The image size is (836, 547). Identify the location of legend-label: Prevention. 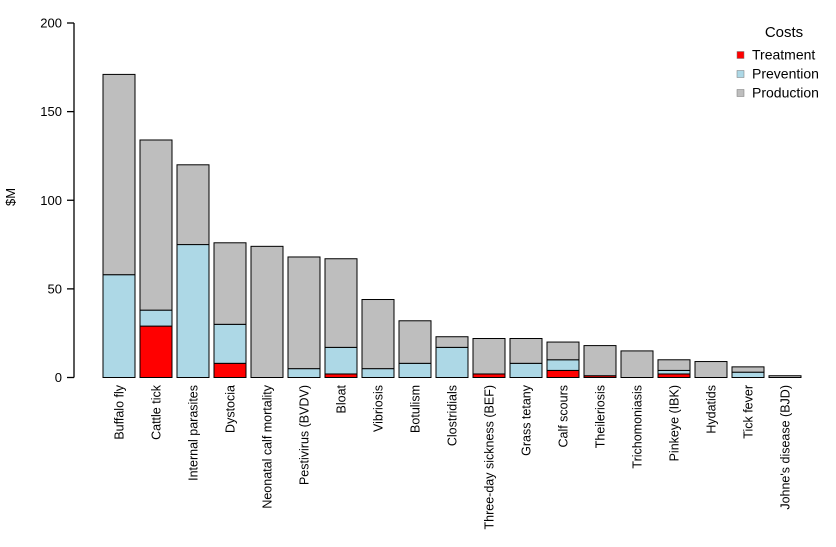
(785, 74).